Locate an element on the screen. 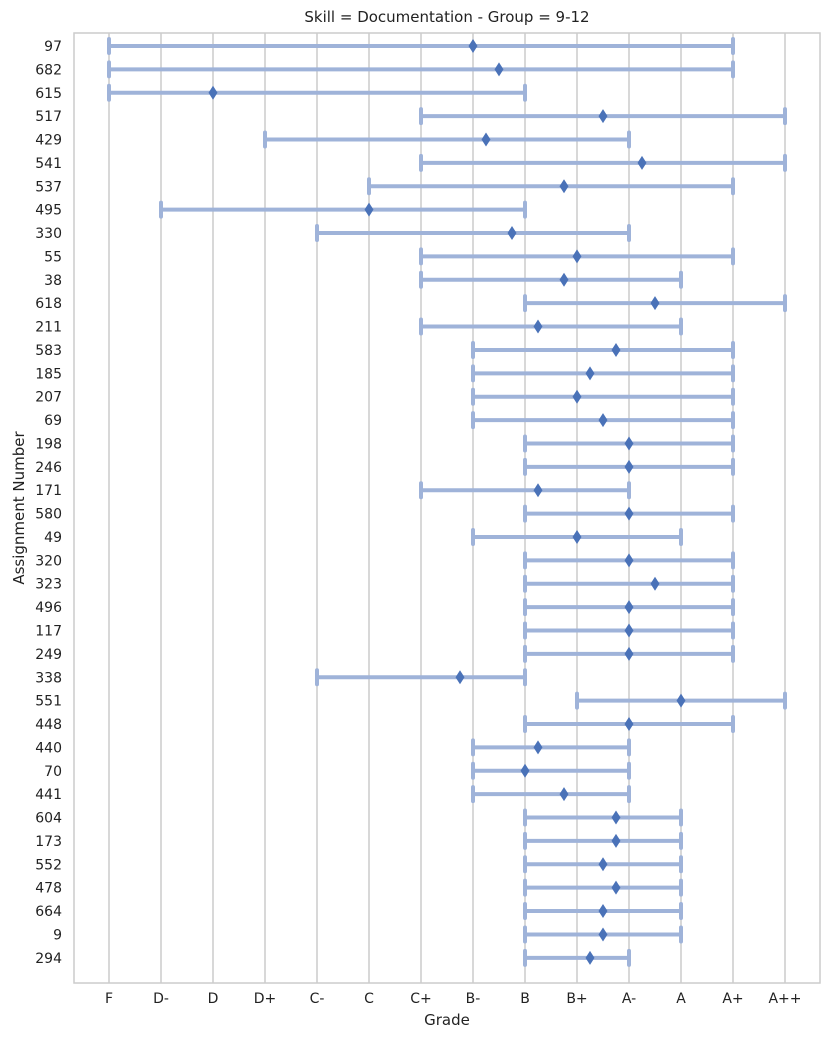  y-tick-label: 198 is located at coordinates (48, 444).